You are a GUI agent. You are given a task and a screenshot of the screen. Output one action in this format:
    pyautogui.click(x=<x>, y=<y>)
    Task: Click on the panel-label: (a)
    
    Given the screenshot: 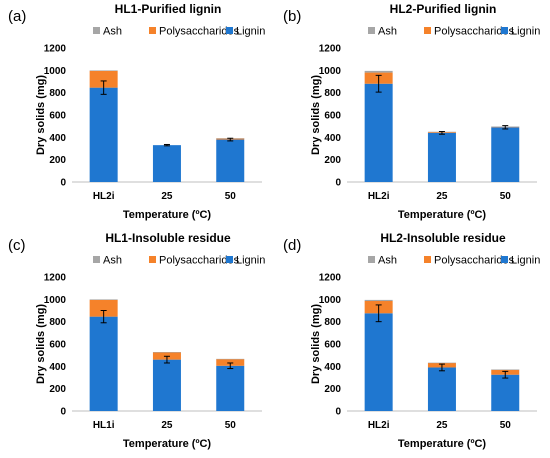 What is the action you would take?
    pyautogui.click(x=17, y=16)
    